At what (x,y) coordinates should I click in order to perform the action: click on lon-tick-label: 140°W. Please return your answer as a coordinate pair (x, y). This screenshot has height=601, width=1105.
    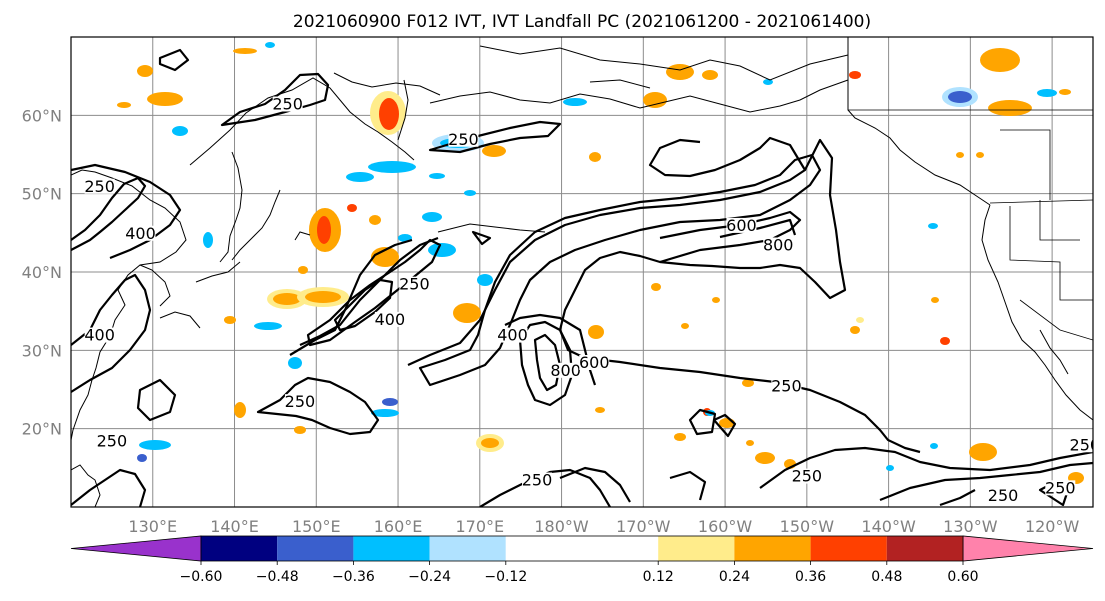
    Looking at the image, I should click on (888, 526).